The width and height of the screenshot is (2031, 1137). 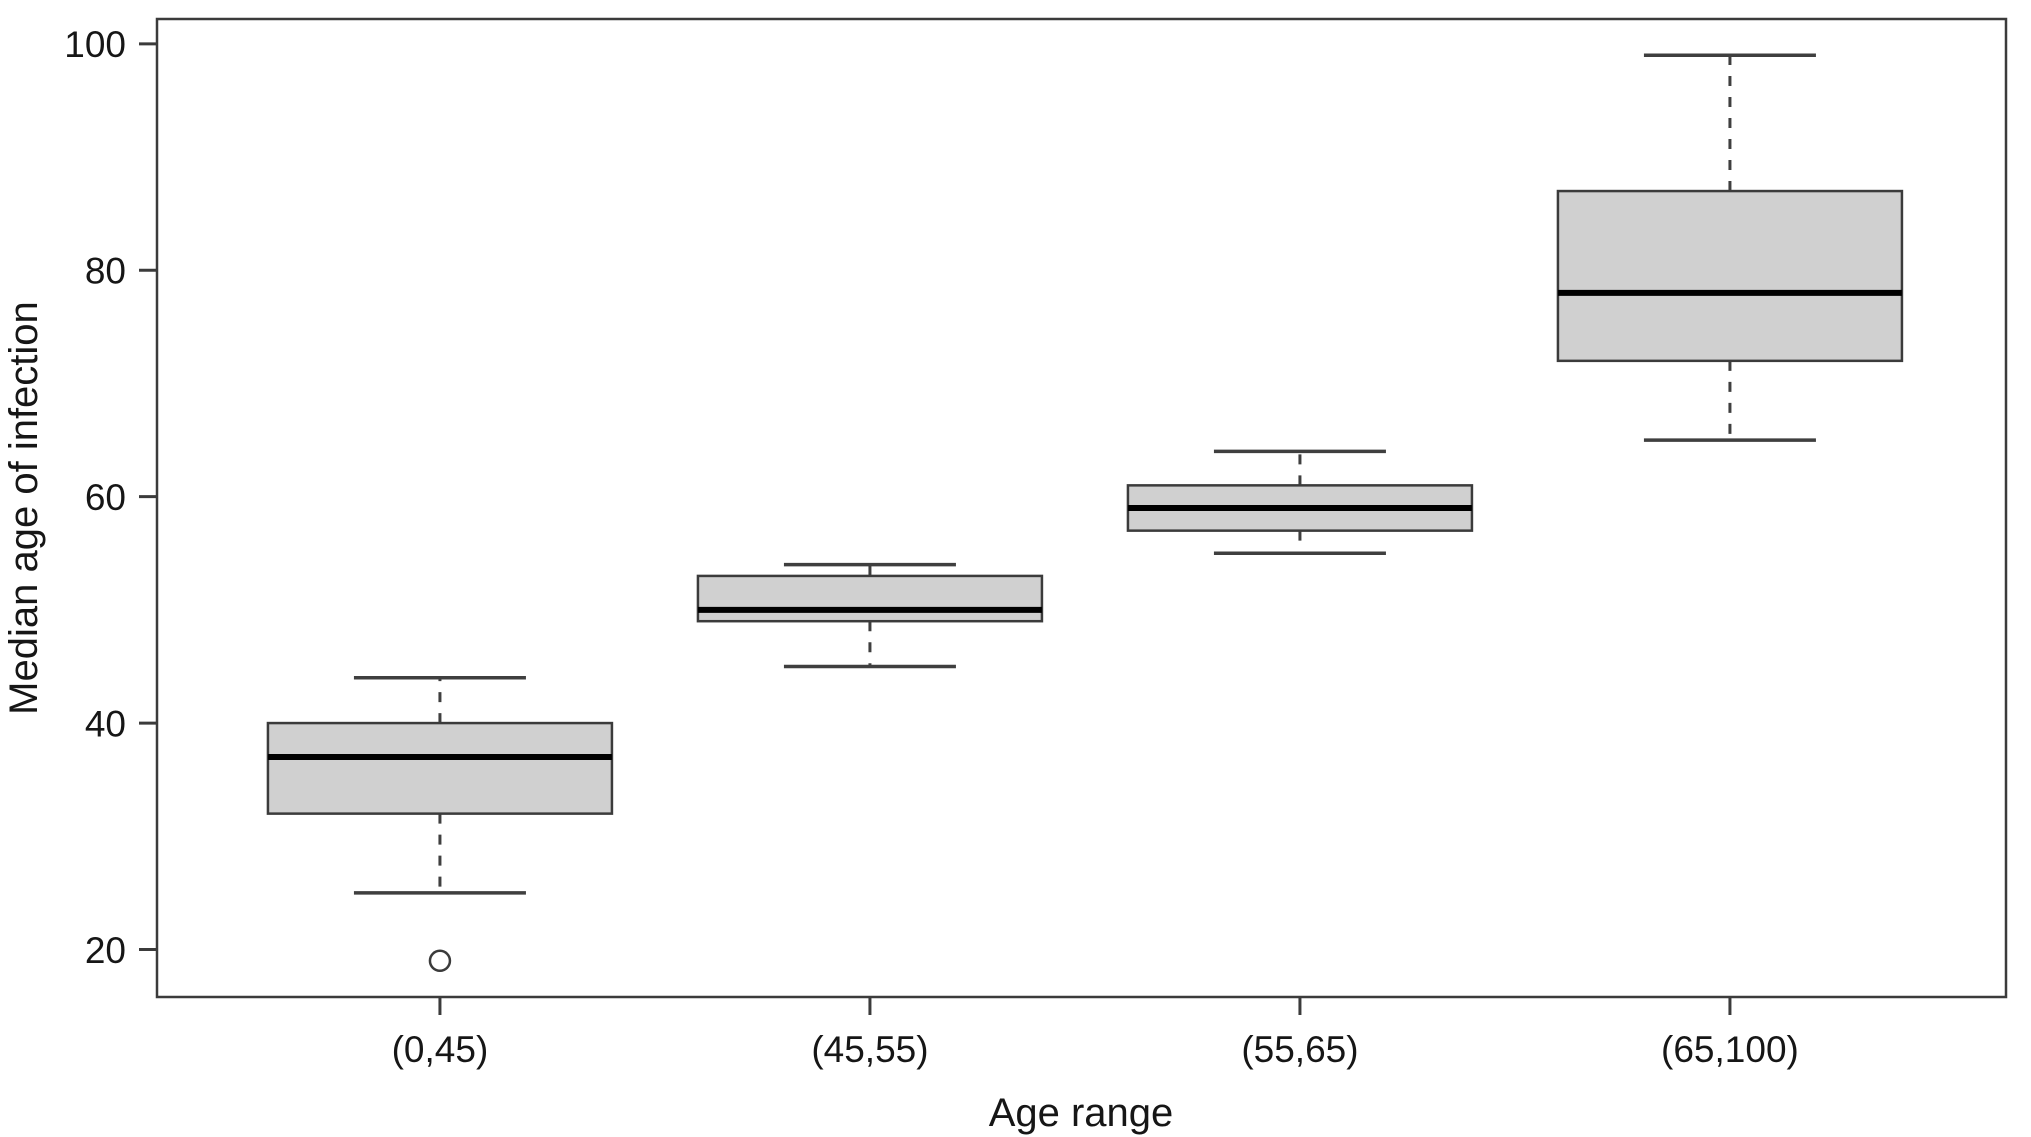 What do you see at coordinates (24, 508) in the screenshot?
I see `y-axis-title: Median age of infection` at bounding box center [24, 508].